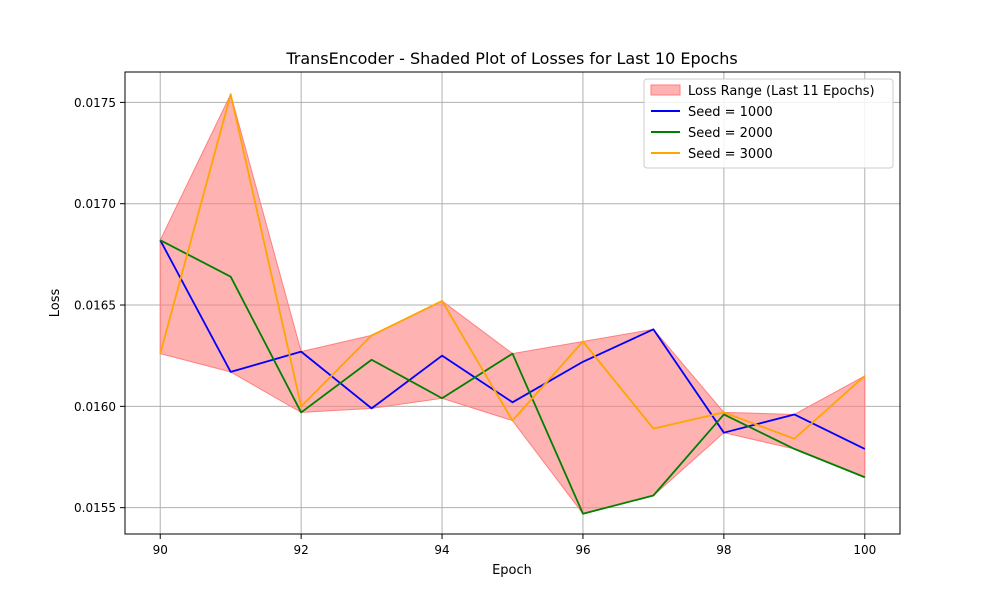  Describe the element at coordinates (582, 550) in the screenshot. I see `x-tick-label: 96` at that location.